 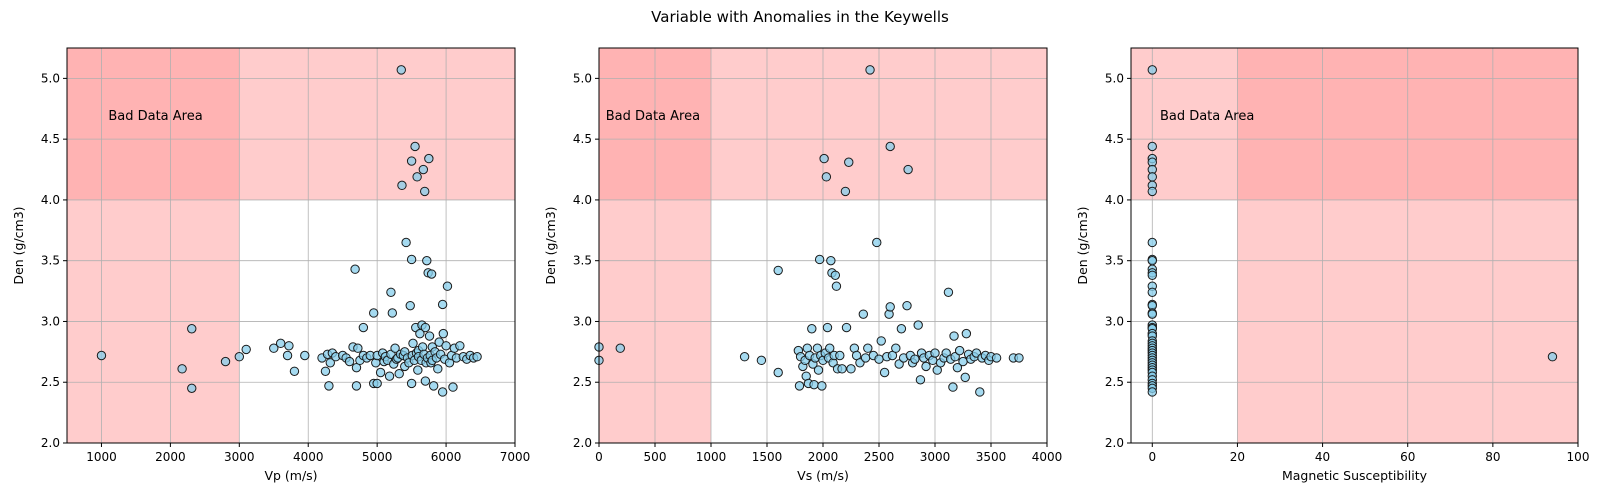 I want to click on x-tick-label: 4000, so click(x=1047, y=457).